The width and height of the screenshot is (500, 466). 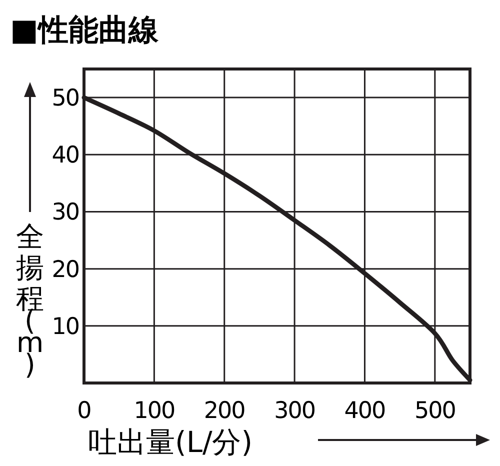 I want to click on x-tick-label: 0, so click(x=84, y=411).